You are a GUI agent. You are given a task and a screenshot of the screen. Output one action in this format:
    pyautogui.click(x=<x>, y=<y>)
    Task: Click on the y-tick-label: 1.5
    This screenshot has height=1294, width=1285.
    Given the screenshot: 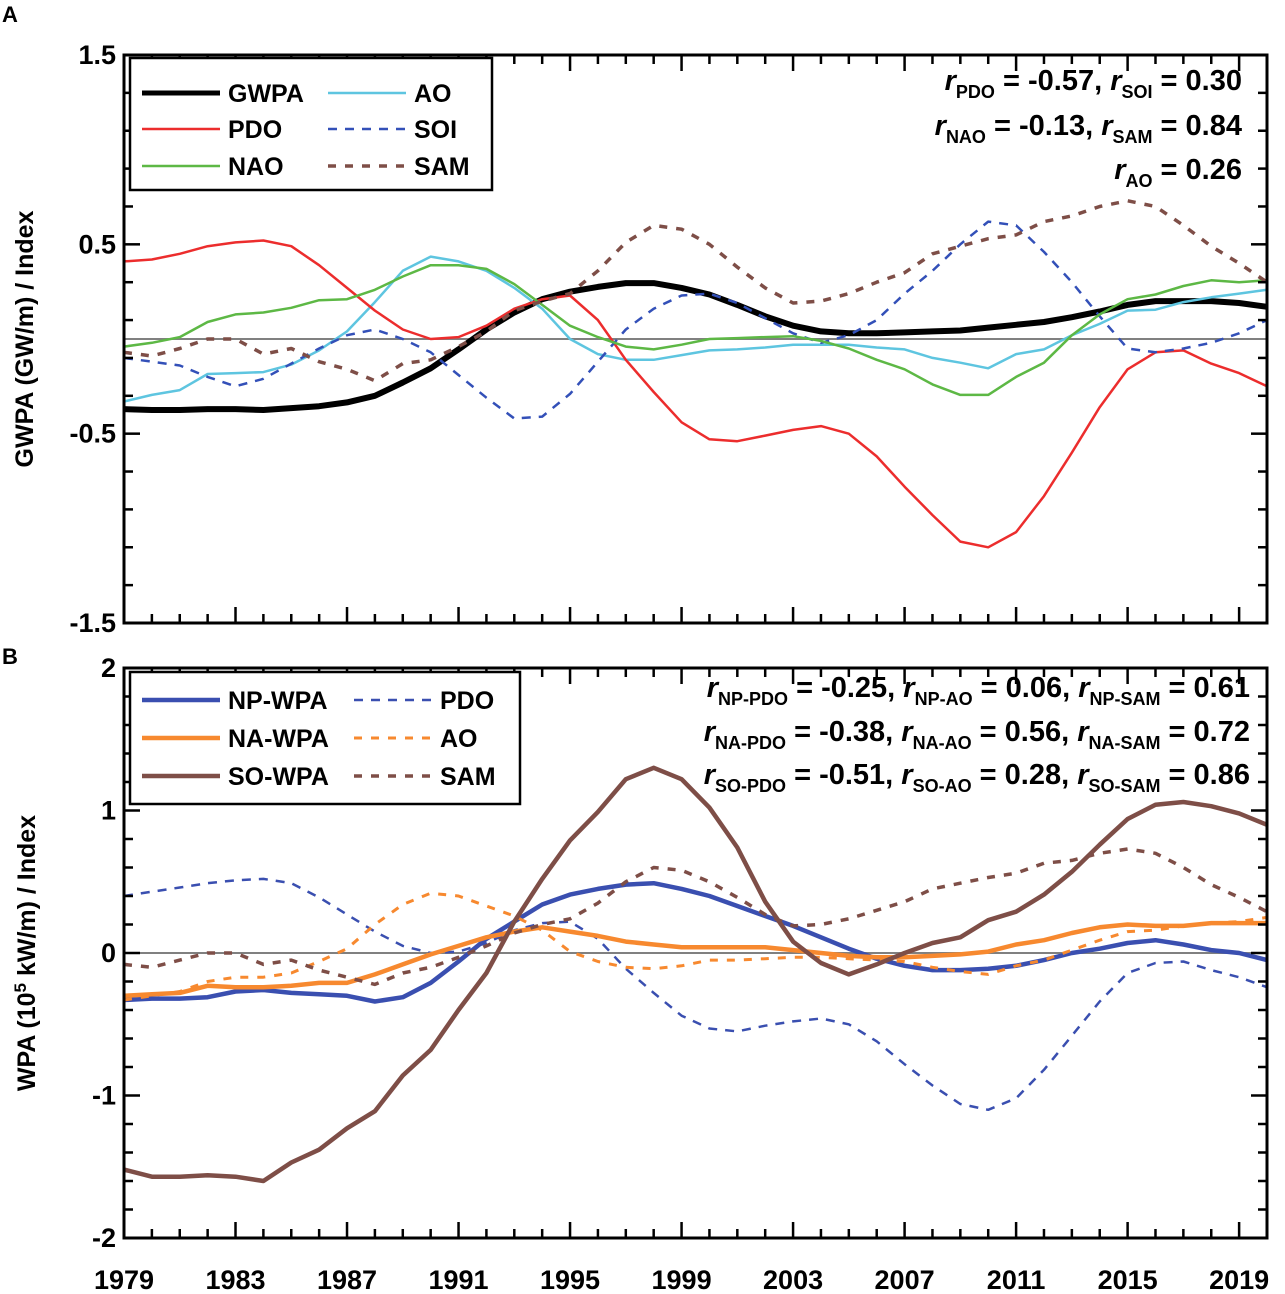 What is the action you would take?
    pyautogui.click(x=97, y=55)
    